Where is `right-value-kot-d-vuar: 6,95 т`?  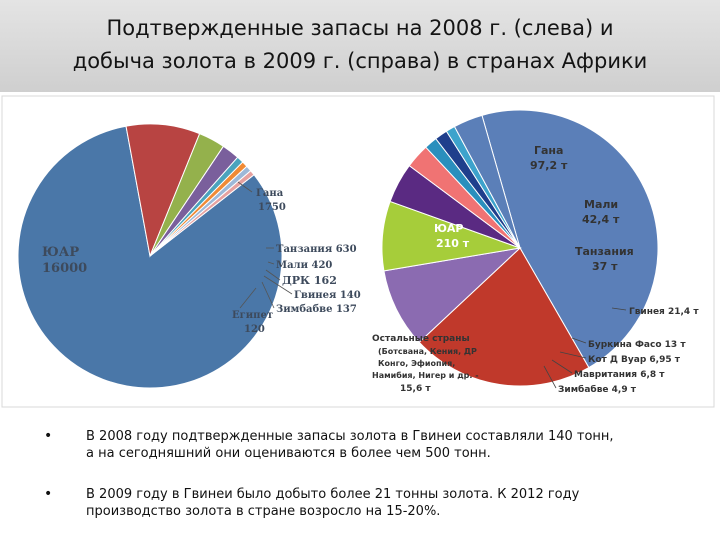 right-value-kot-d-vuar: 6,95 т is located at coordinates (664, 360).